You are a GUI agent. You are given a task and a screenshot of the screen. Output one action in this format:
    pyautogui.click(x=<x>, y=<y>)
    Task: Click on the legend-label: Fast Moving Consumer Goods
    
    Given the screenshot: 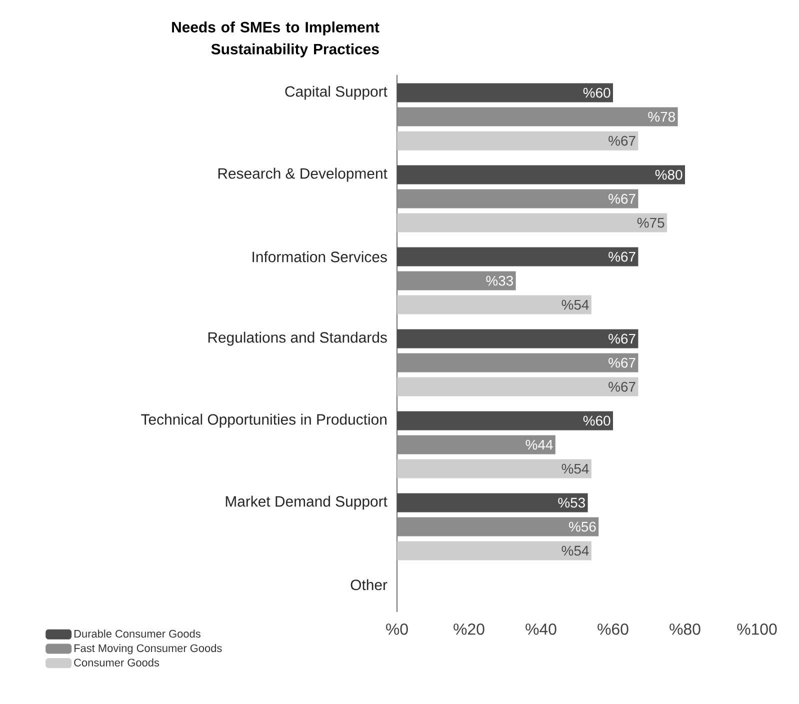 What is the action you would take?
    pyautogui.click(x=148, y=649)
    